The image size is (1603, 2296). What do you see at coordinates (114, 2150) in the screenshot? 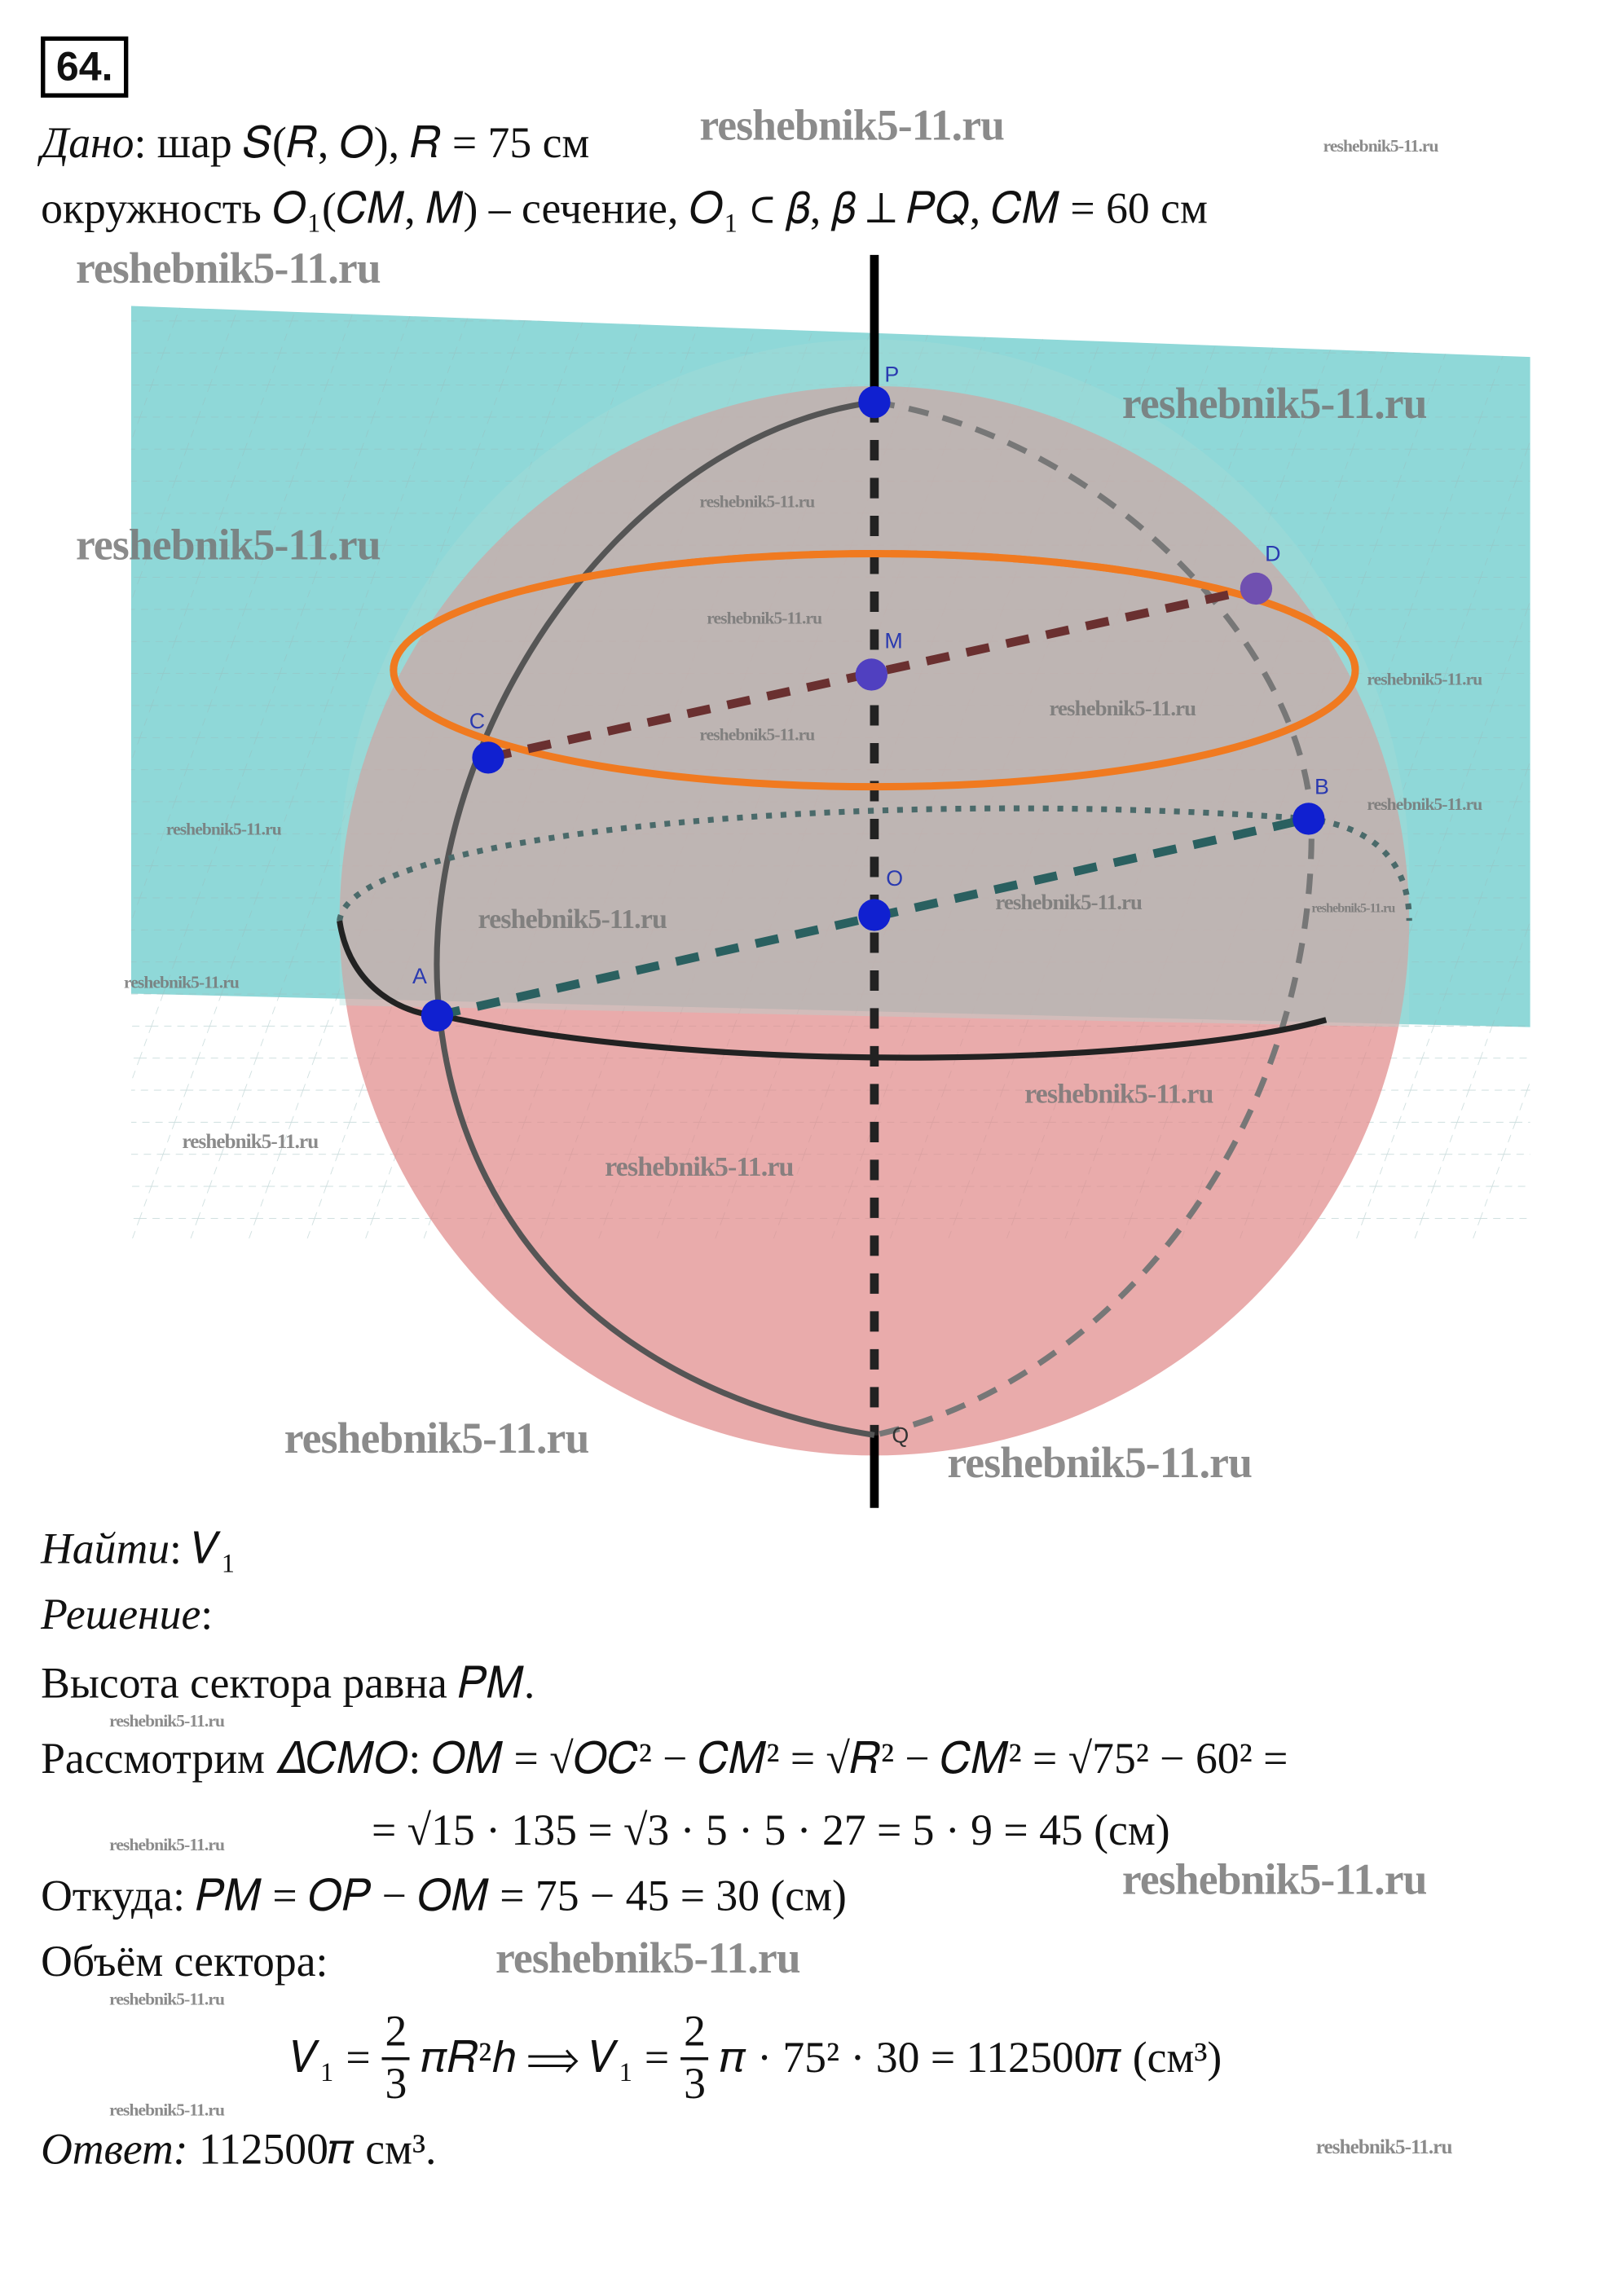
I see `answer-label: Ответ:` at bounding box center [114, 2150].